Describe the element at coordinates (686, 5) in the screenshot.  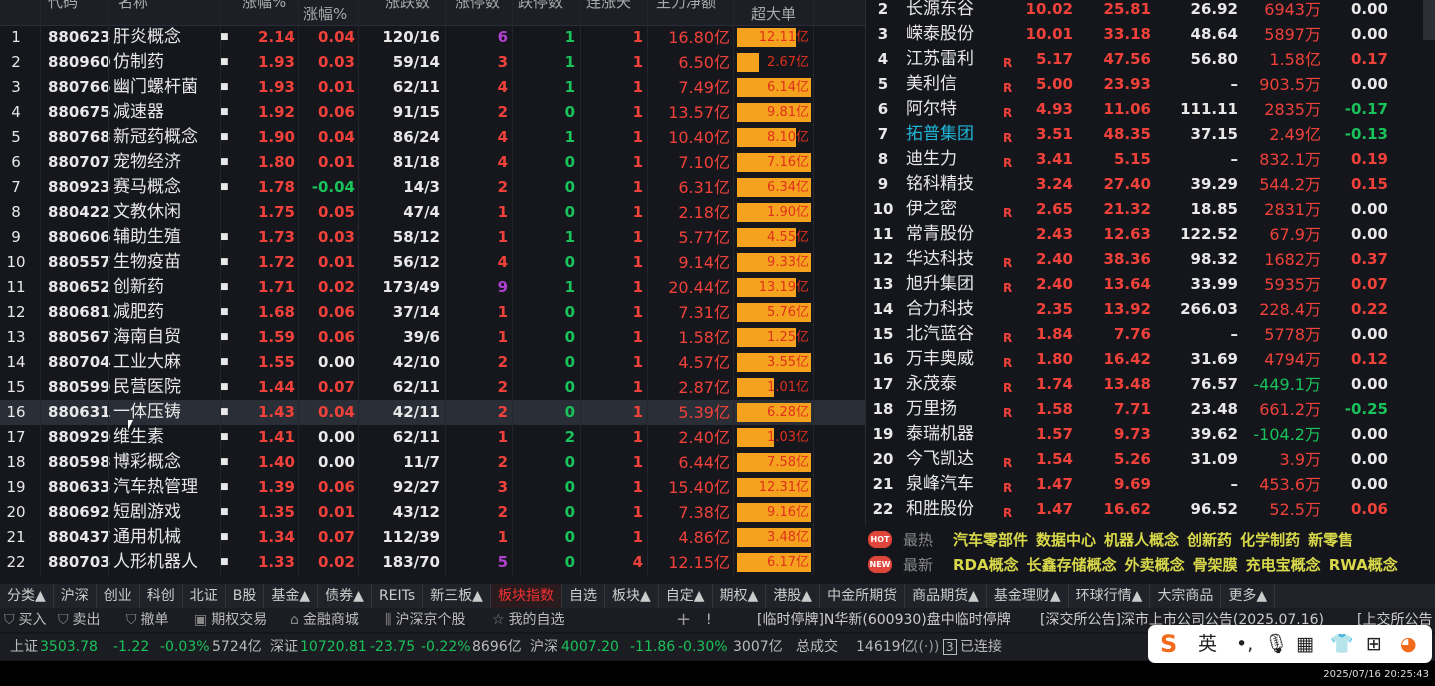
I see `header-main-net: 主力净额` at that location.